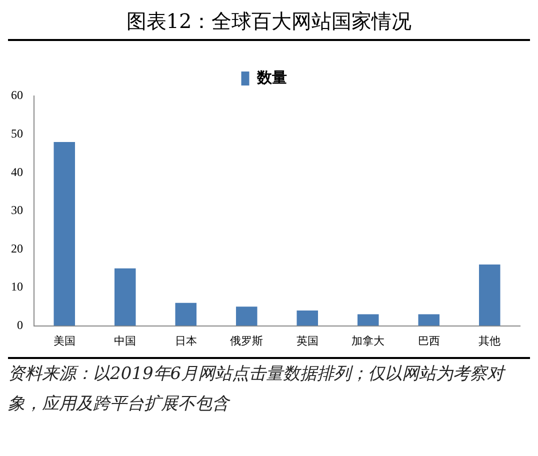  What do you see at coordinates (64, 341) in the screenshot?
I see `x-tick-label: 美国` at bounding box center [64, 341].